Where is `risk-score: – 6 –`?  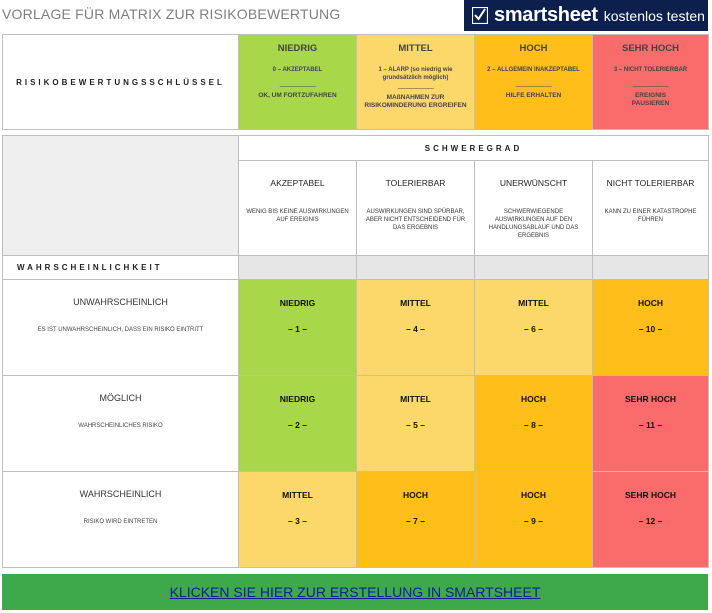
risk-score: – 6 – is located at coordinates (533, 329).